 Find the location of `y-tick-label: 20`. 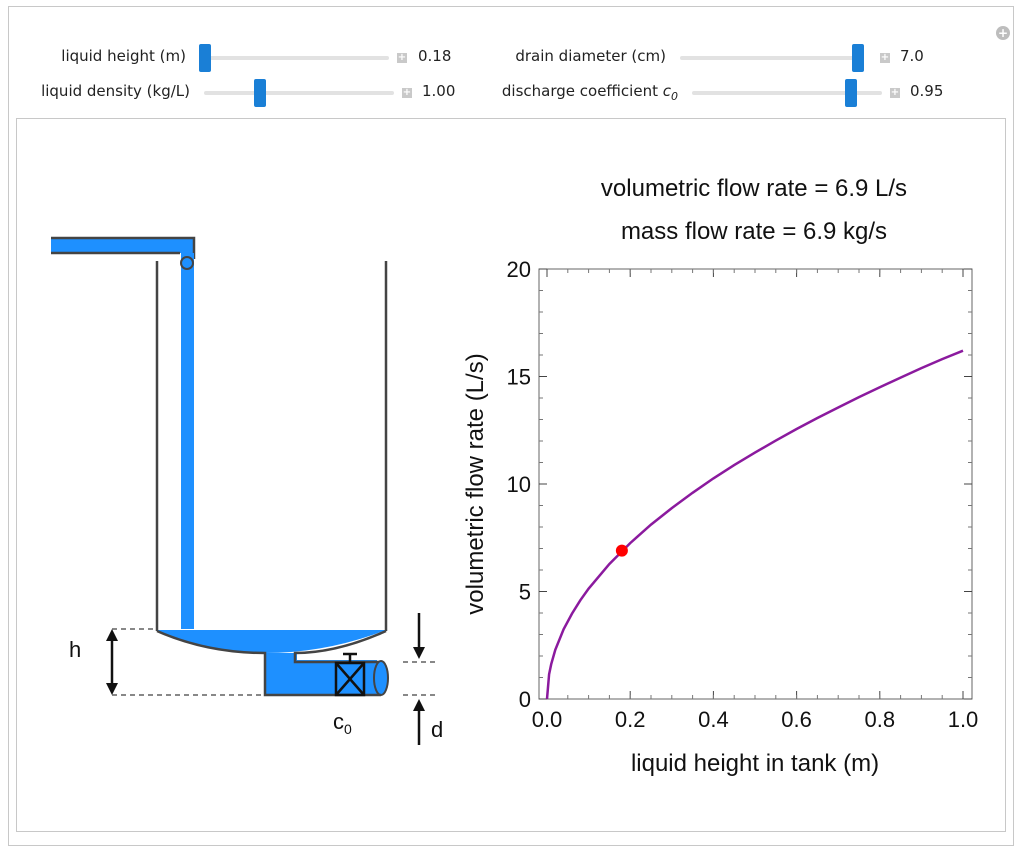

y-tick-label: 20 is located at coordinates (519, 269).